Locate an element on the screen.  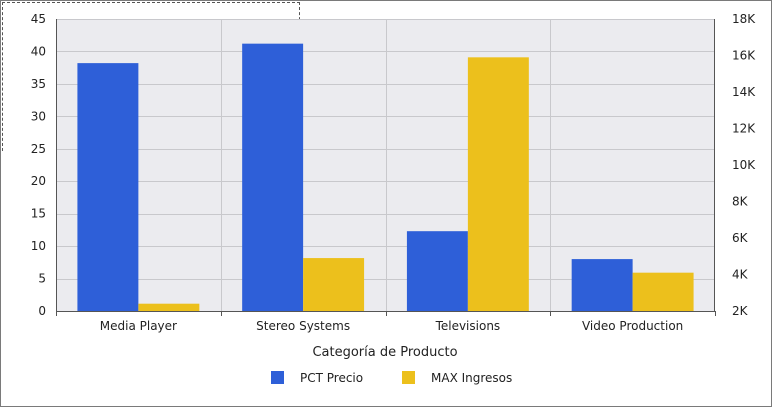
y-tick-label-left: 35 is located at coordinates (38, 84).